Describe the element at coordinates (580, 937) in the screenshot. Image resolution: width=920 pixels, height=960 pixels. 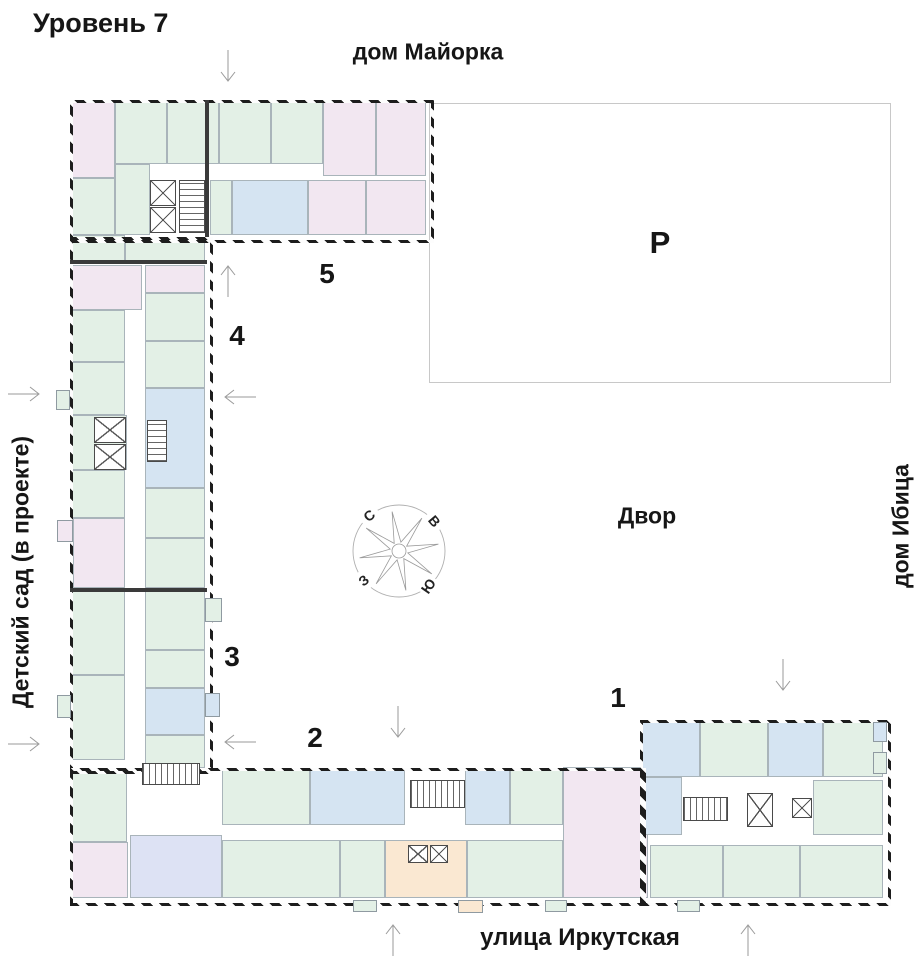
I see `street-label-bottom: улица Иркутская` at that location.